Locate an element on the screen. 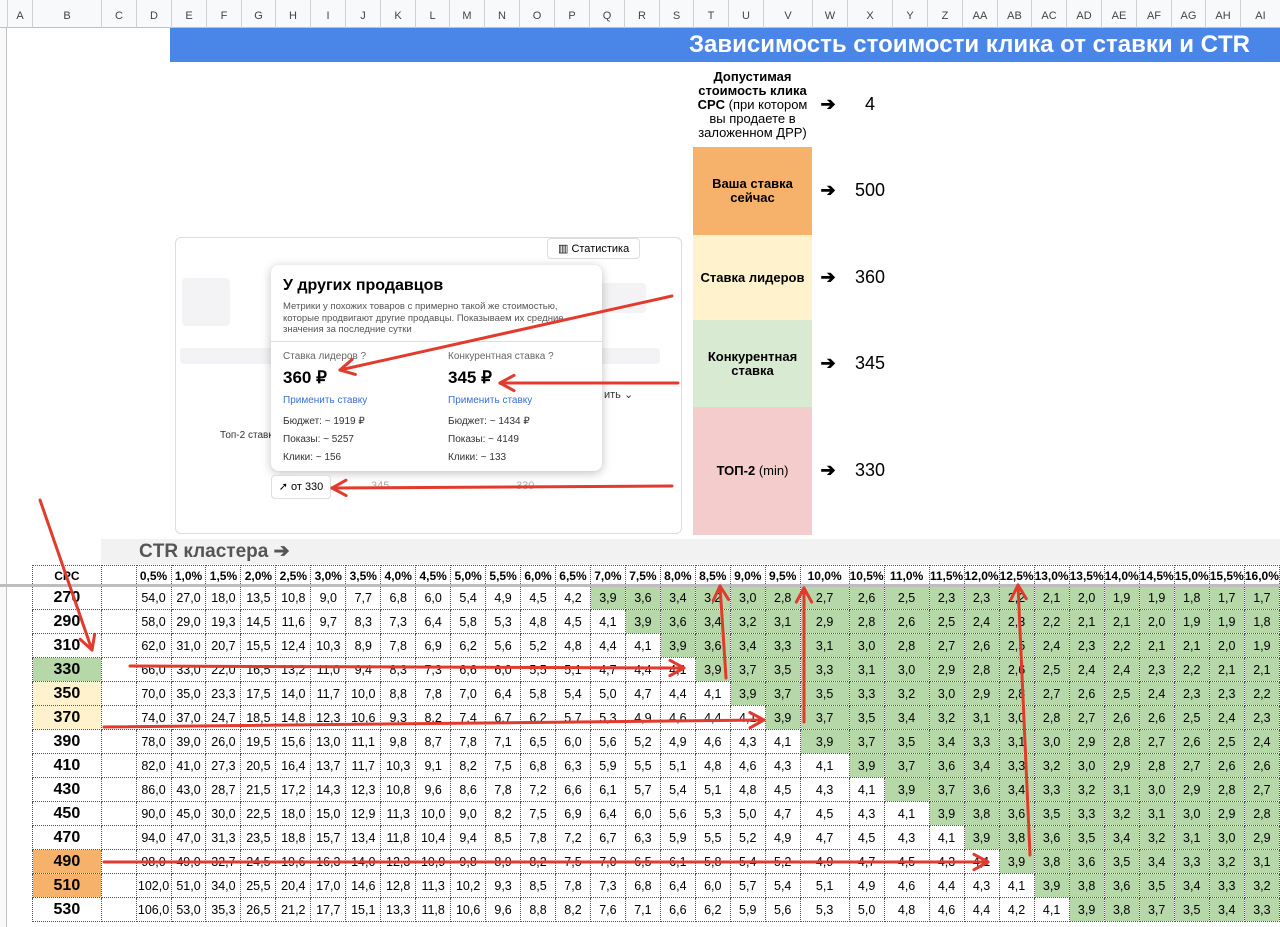 This screenshot has width=1280, height=927. click-cost-cell: 29,0 is located at coordinates (188, 621).